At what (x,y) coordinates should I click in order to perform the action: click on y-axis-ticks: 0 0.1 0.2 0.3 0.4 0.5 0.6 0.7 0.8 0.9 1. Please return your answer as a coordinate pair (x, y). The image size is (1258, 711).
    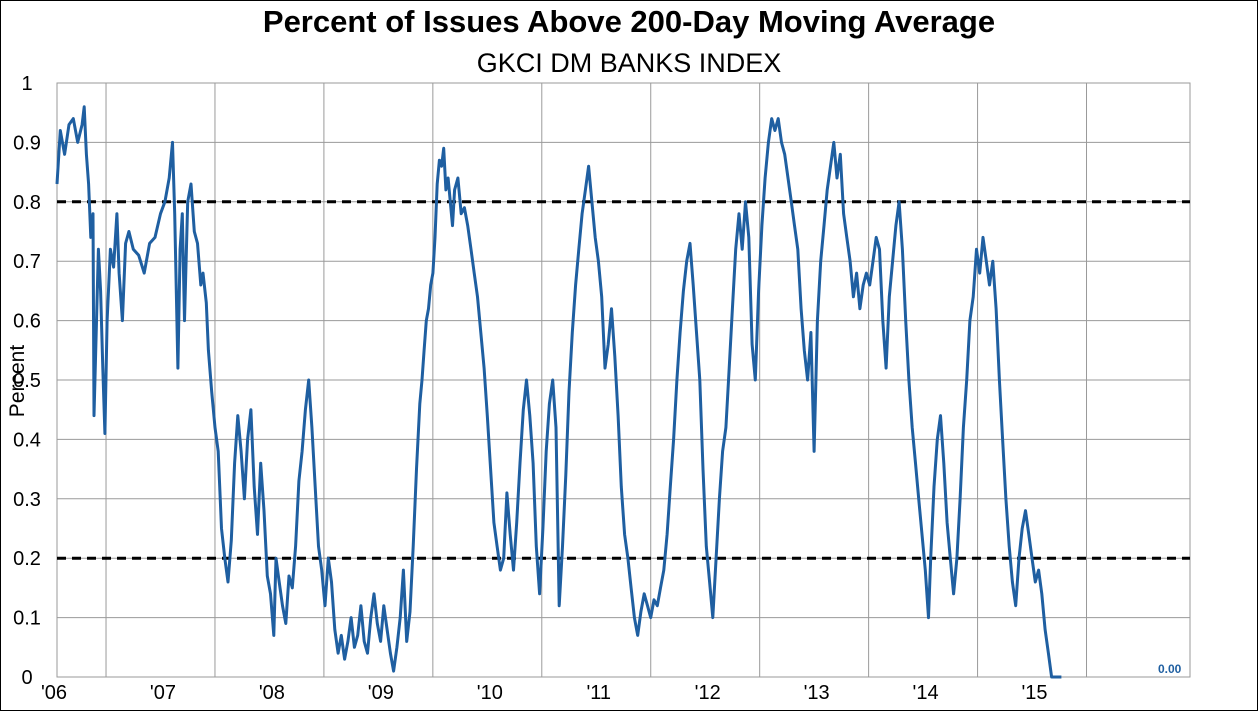
    Looking at the image, I should click on (27, 381).